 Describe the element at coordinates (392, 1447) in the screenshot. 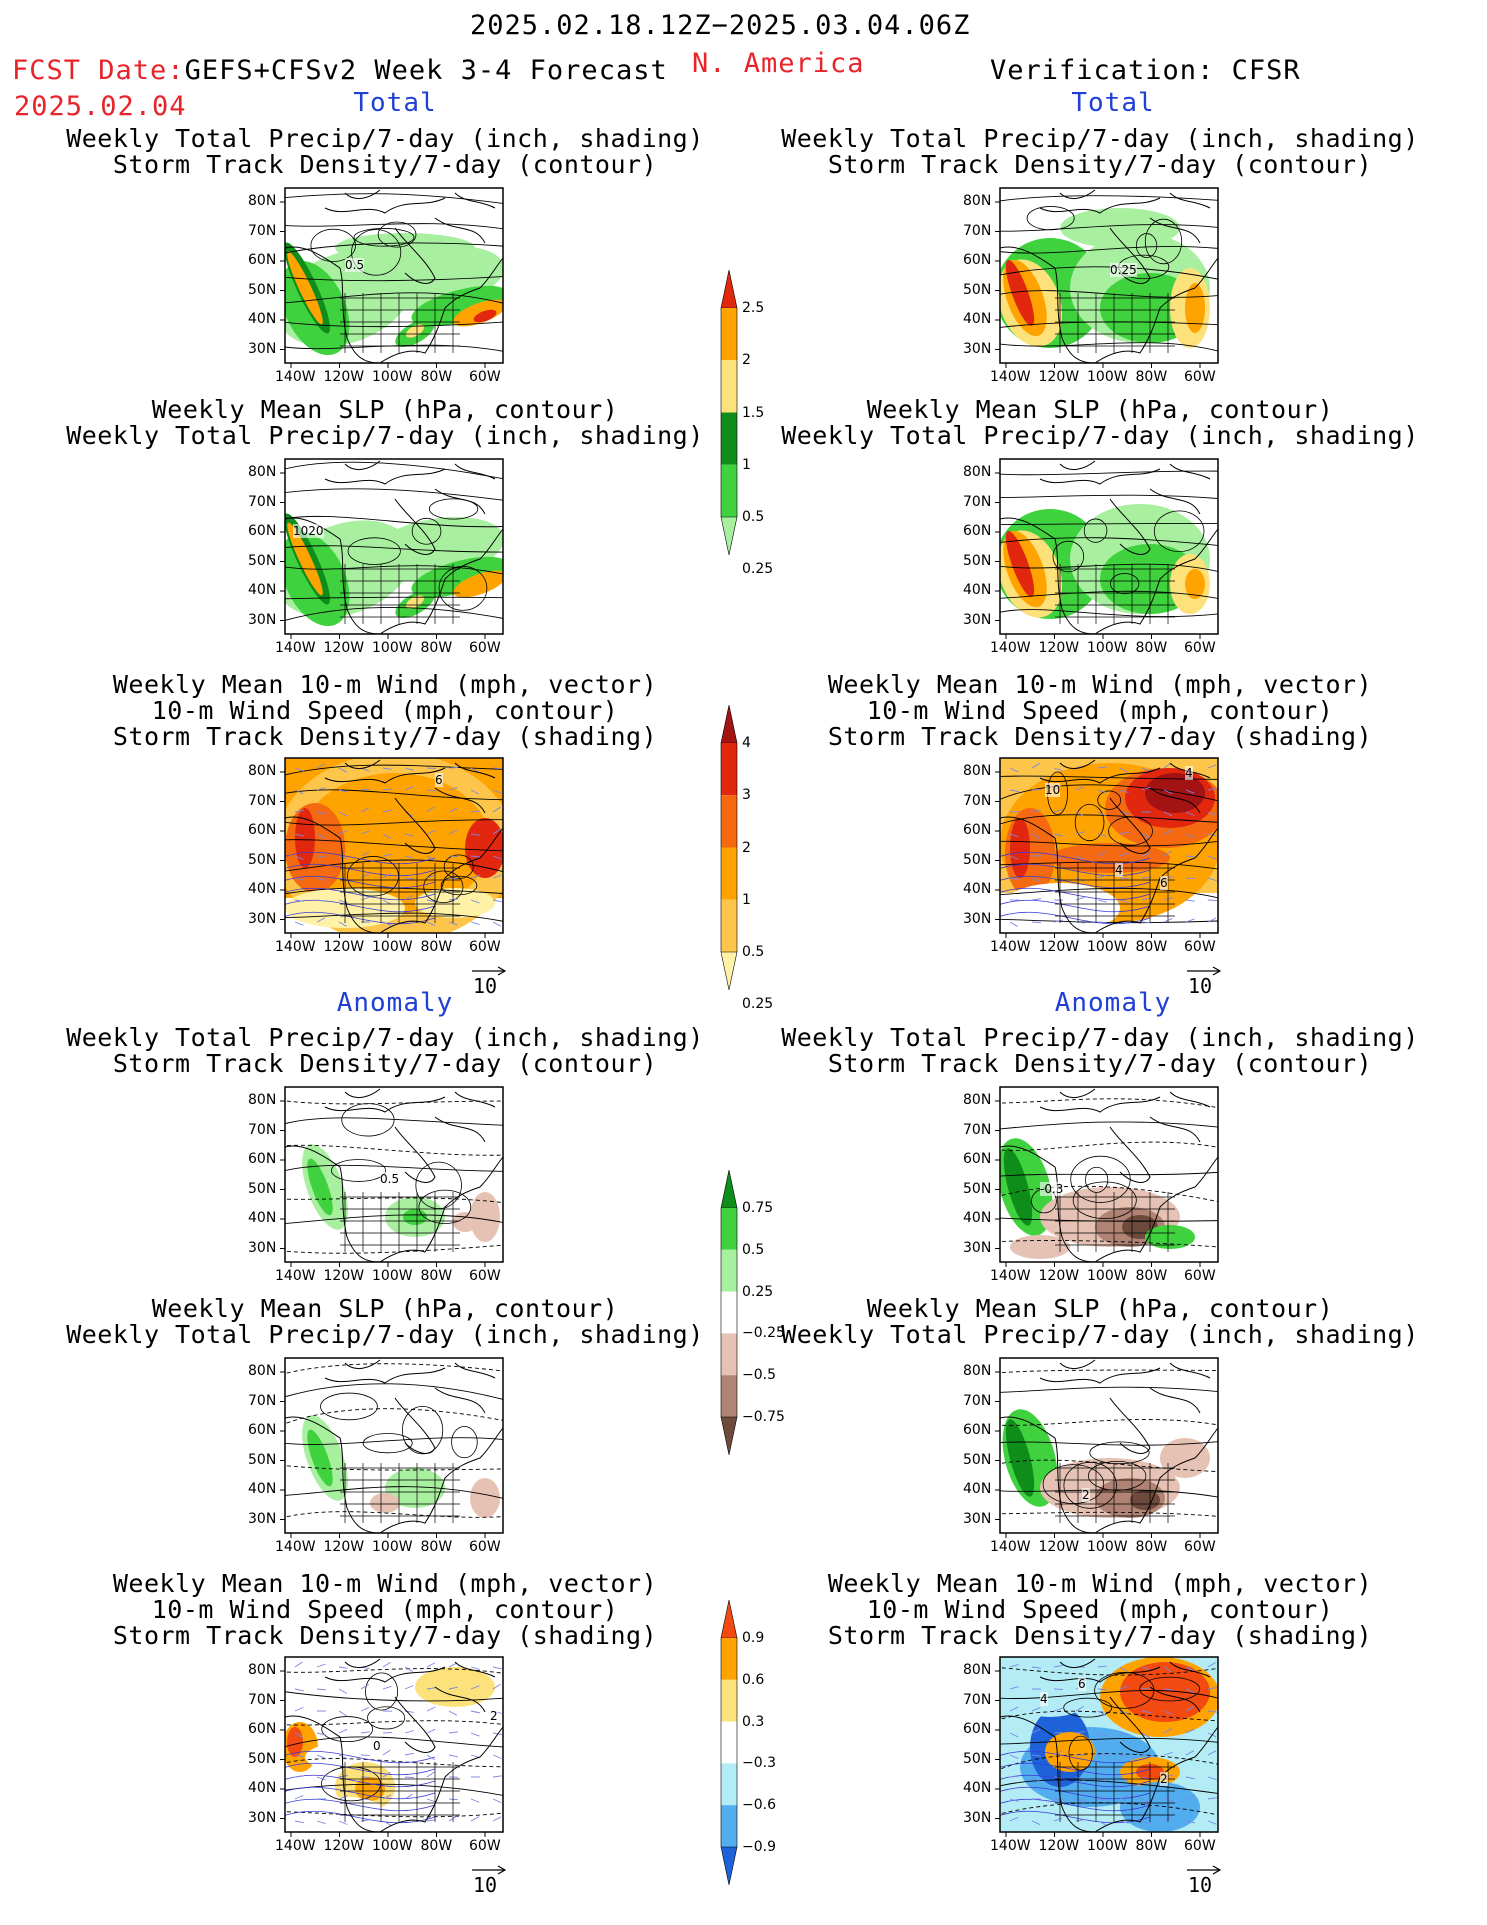

I see `map-f-slp-anom` at that location.